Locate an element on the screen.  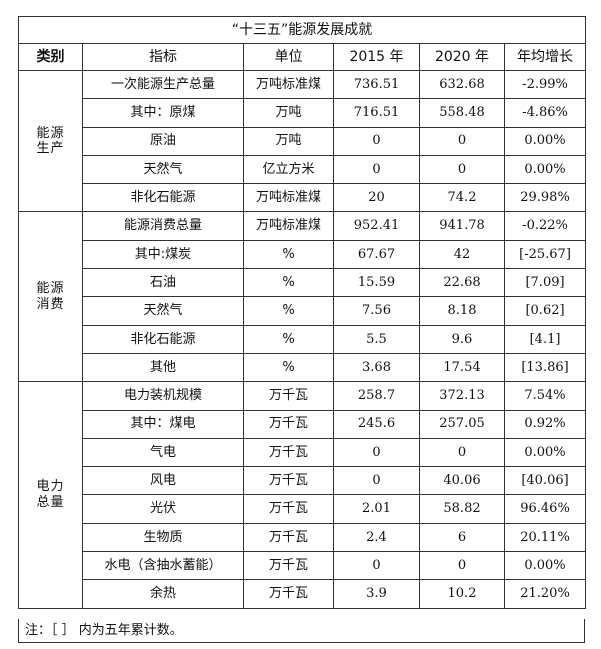
value-2015-cell: 3.68 is located at coordinates (376, 367).